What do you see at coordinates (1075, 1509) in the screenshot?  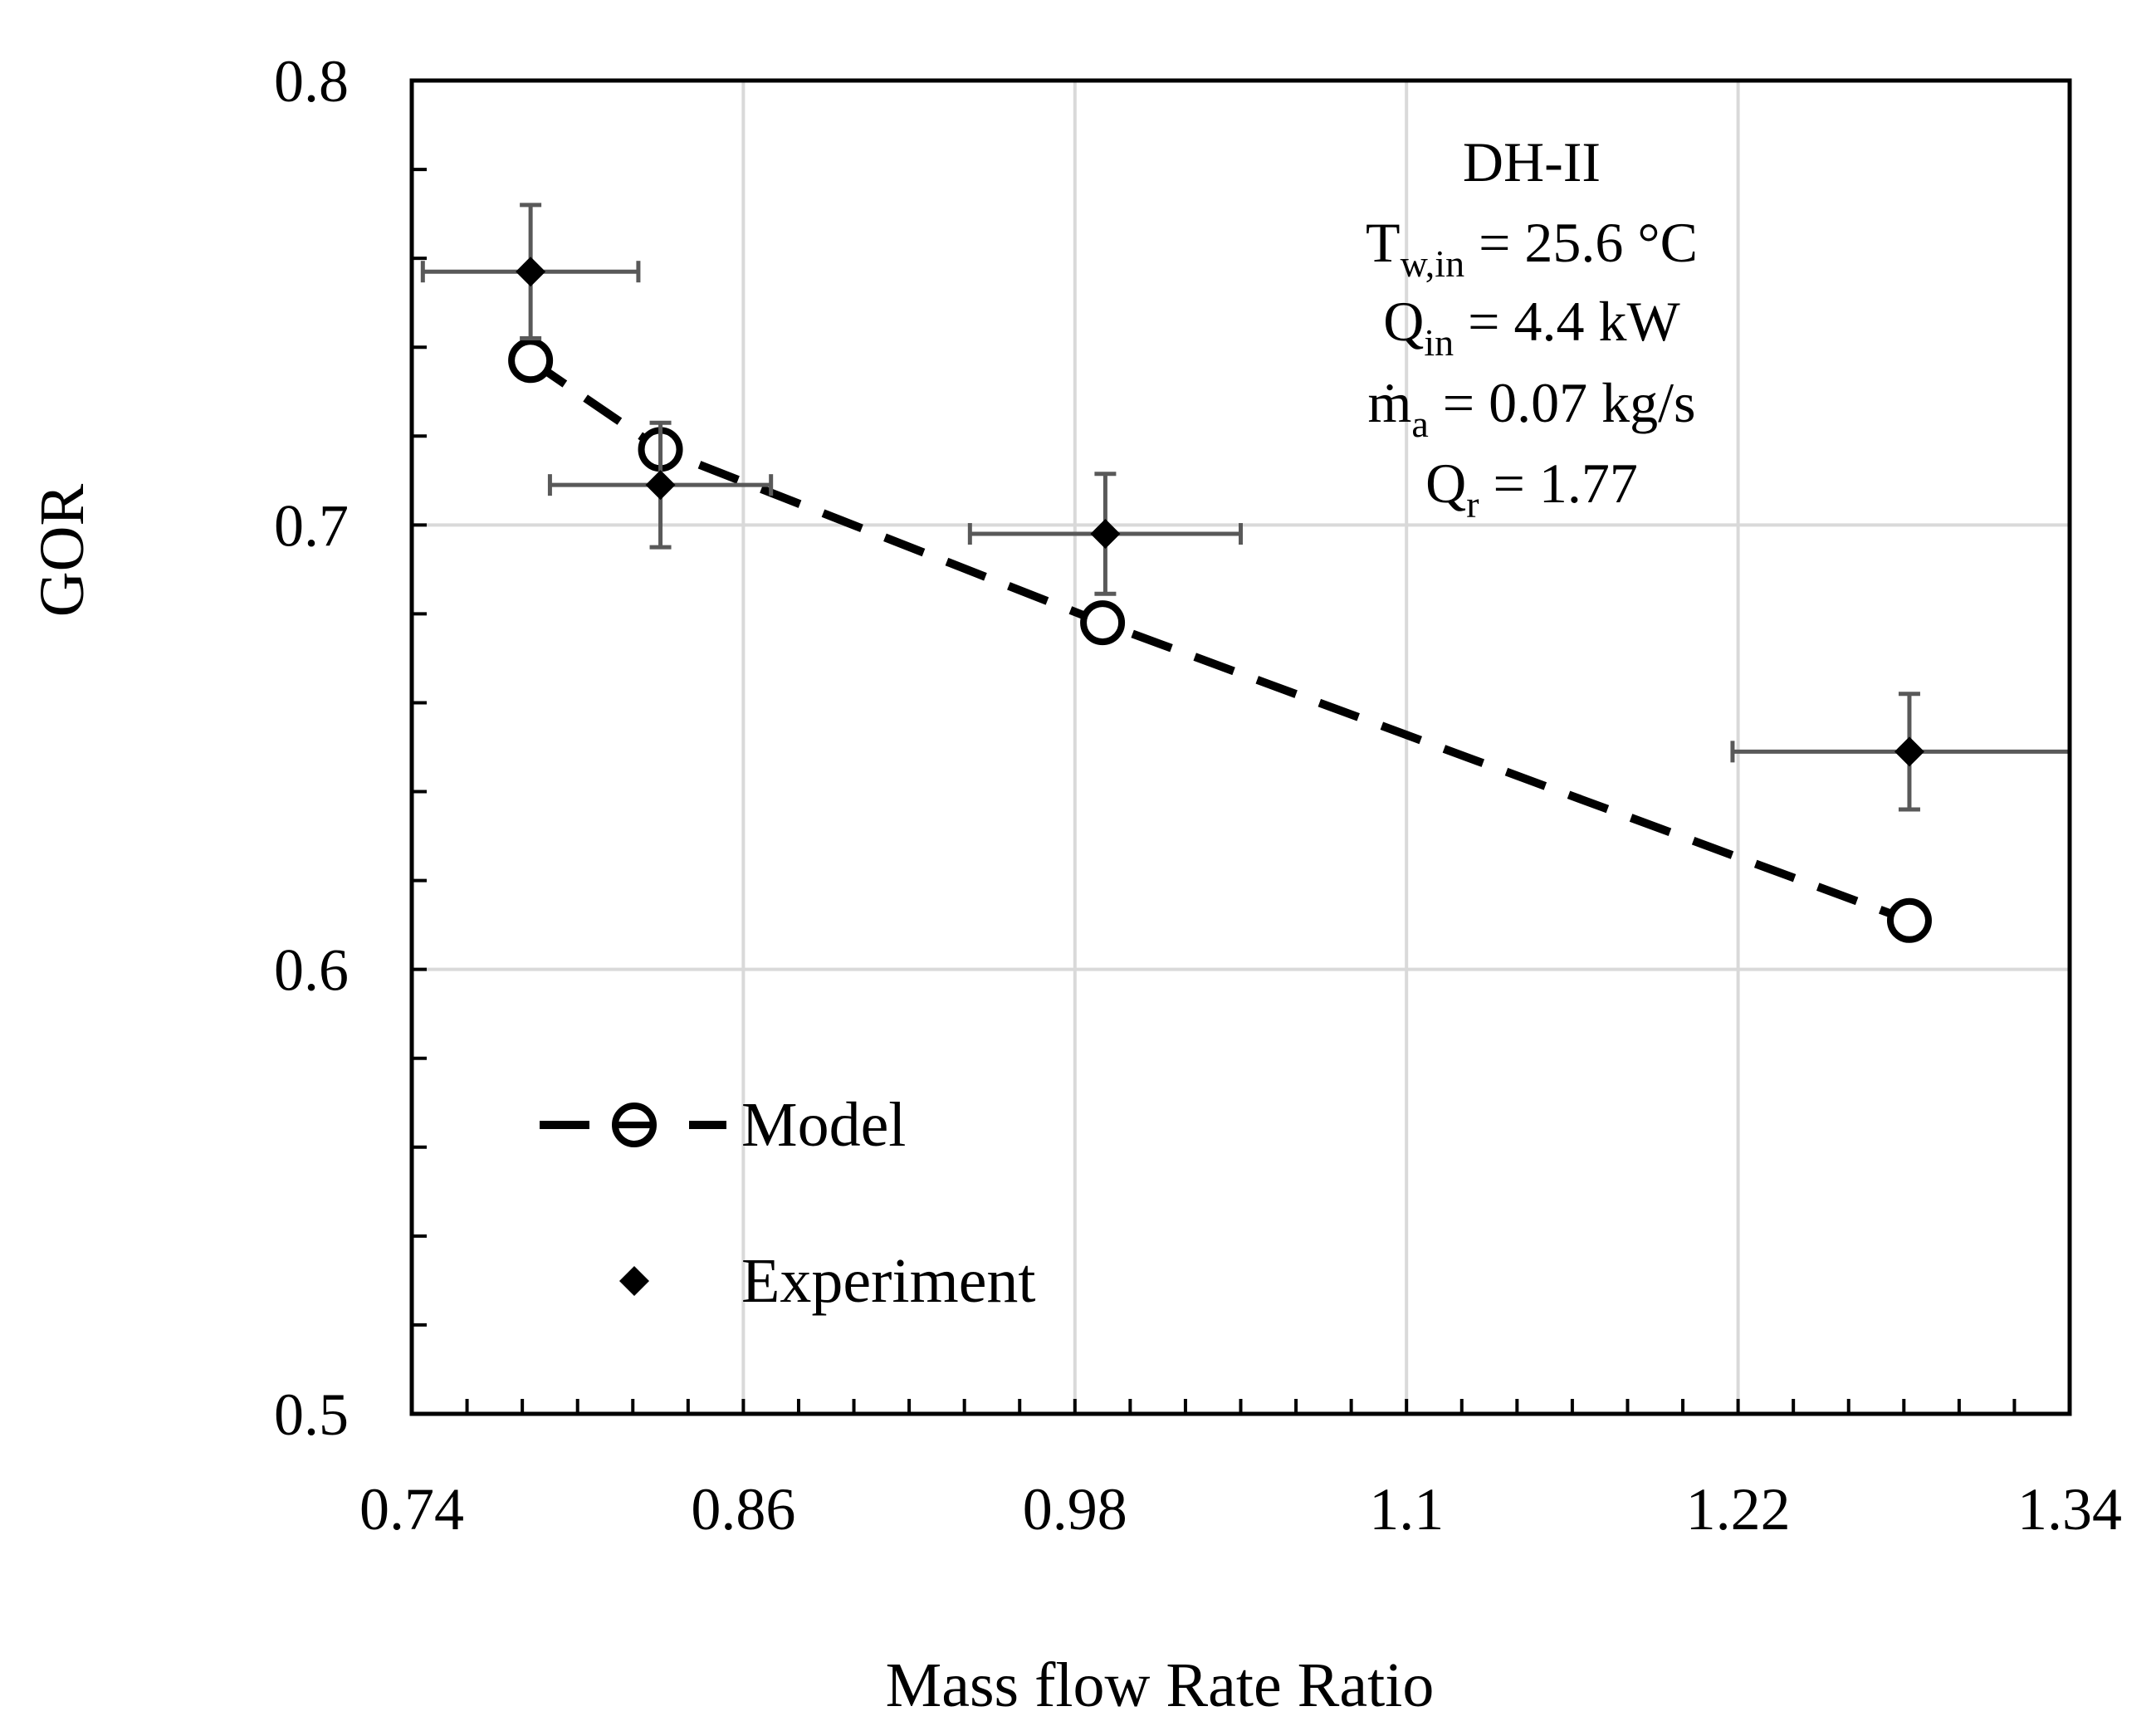 I see `x-tick-label: 0.98` at bounding box center [1075, 1509].